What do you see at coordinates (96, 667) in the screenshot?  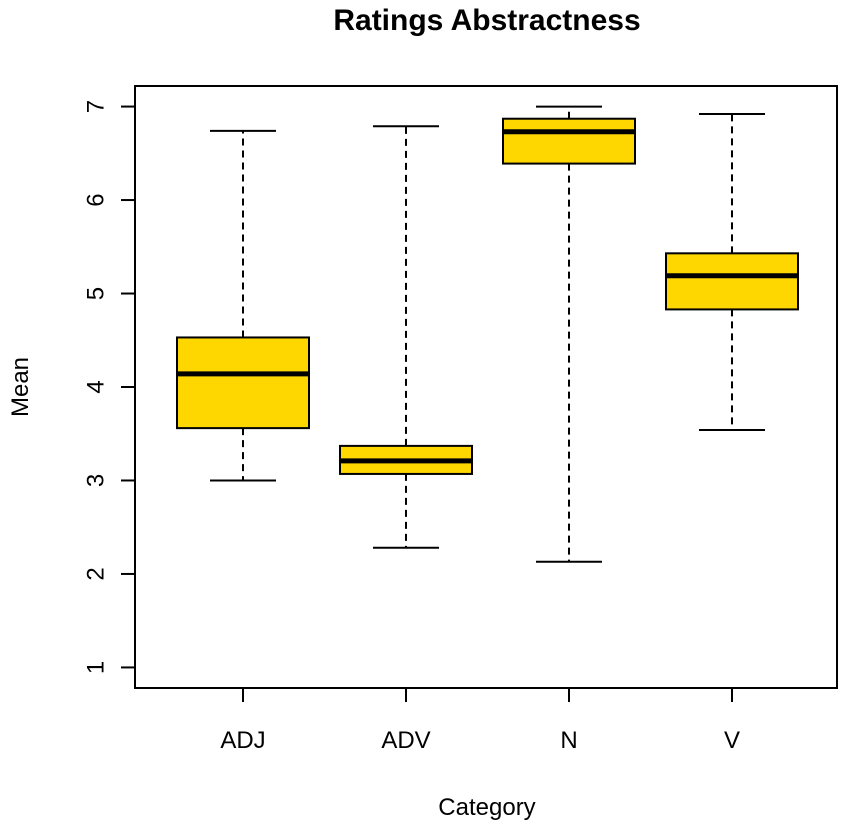 I see `y-tick-label: 1` at bounding box center [96, 667].